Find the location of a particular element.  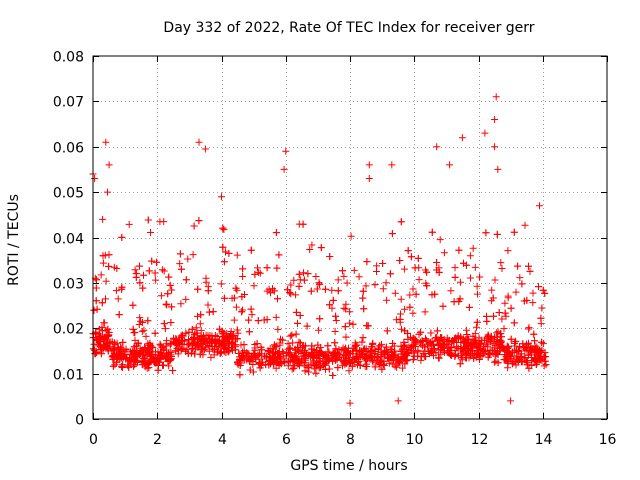

x-tick-label: 8 is located at coordinates (350, 440).